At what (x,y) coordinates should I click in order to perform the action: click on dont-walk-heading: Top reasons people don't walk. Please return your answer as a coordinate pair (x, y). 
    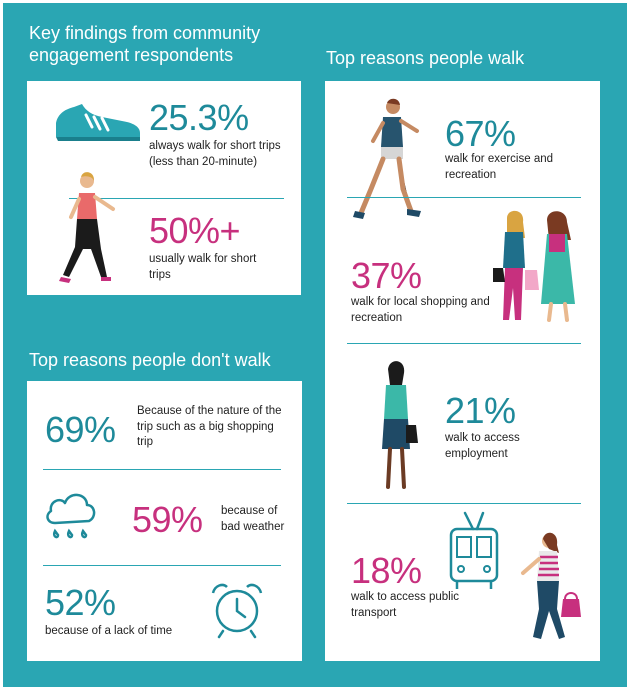
    Looking at the image, I should click on (150, 360).